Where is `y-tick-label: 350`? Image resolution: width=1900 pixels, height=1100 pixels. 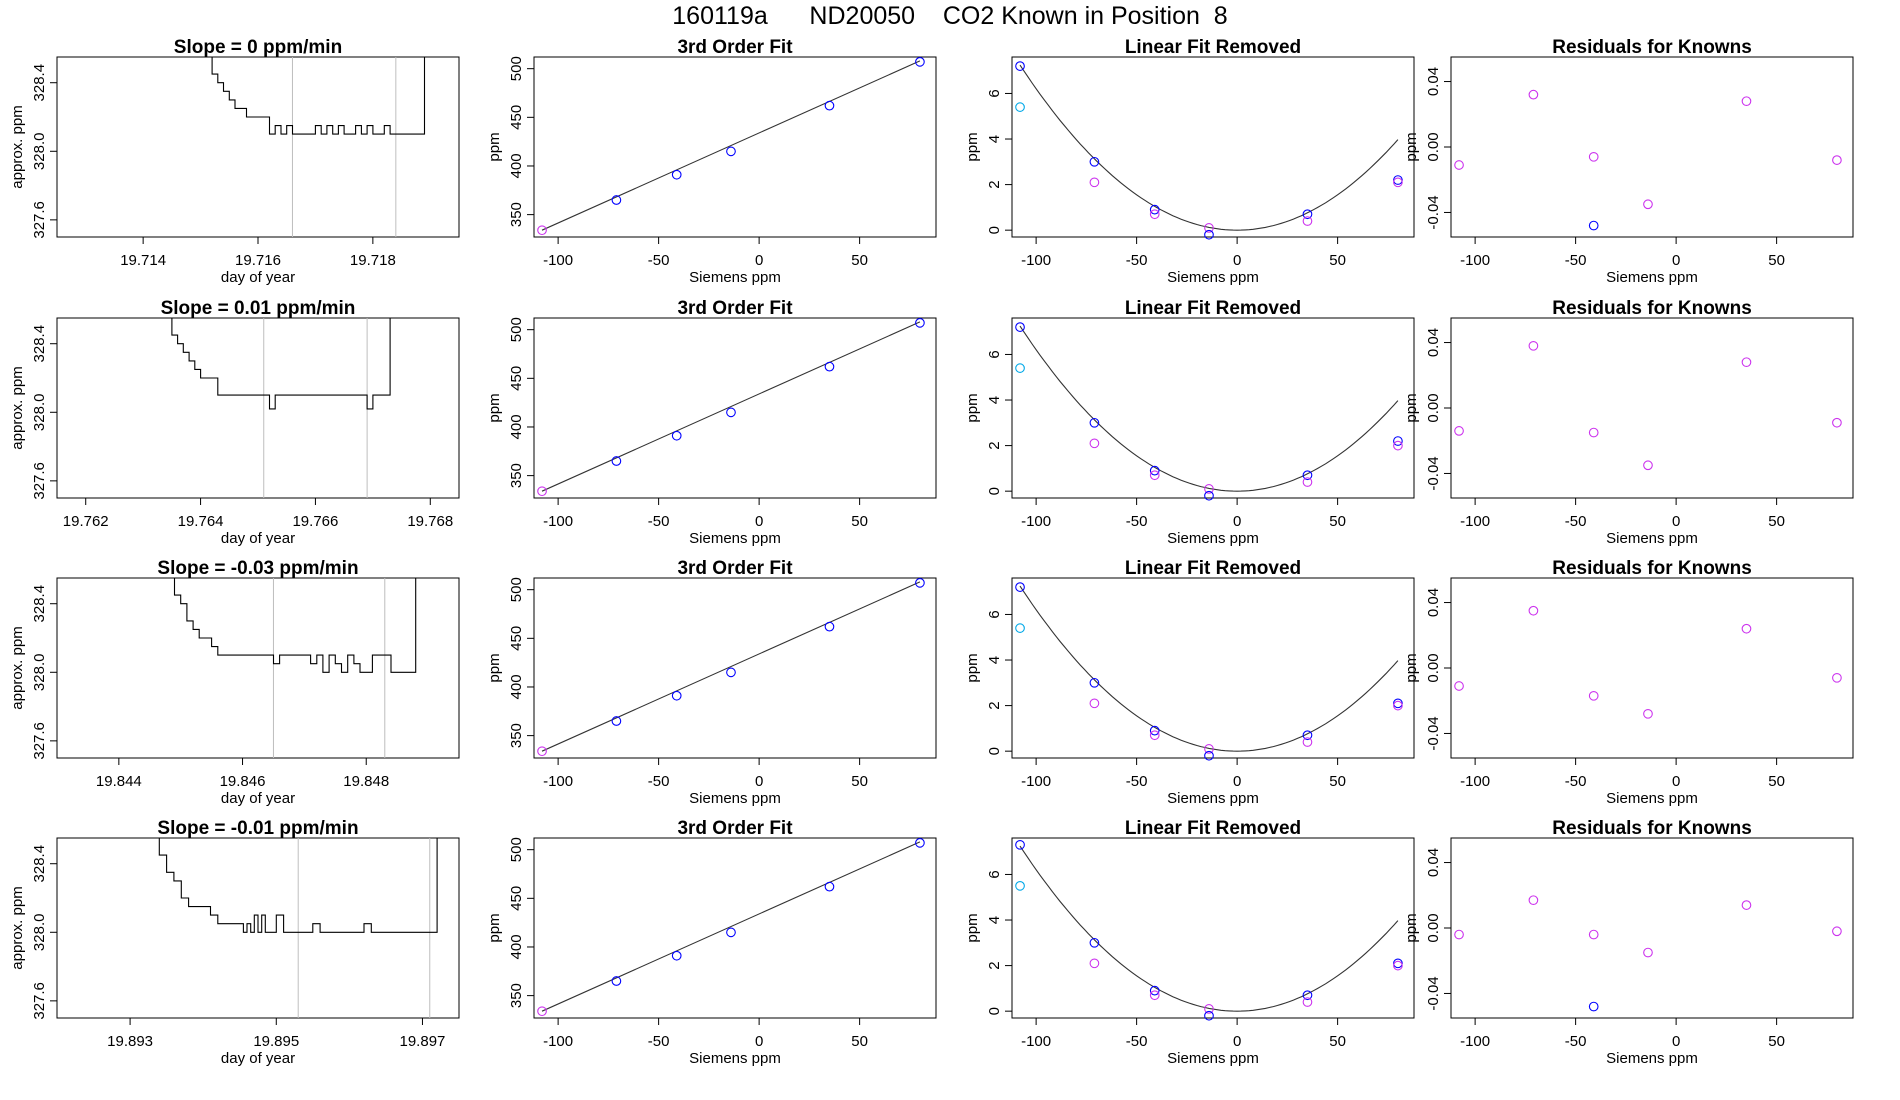 y-tick-label: 350 is located at coordinates (516, 995).